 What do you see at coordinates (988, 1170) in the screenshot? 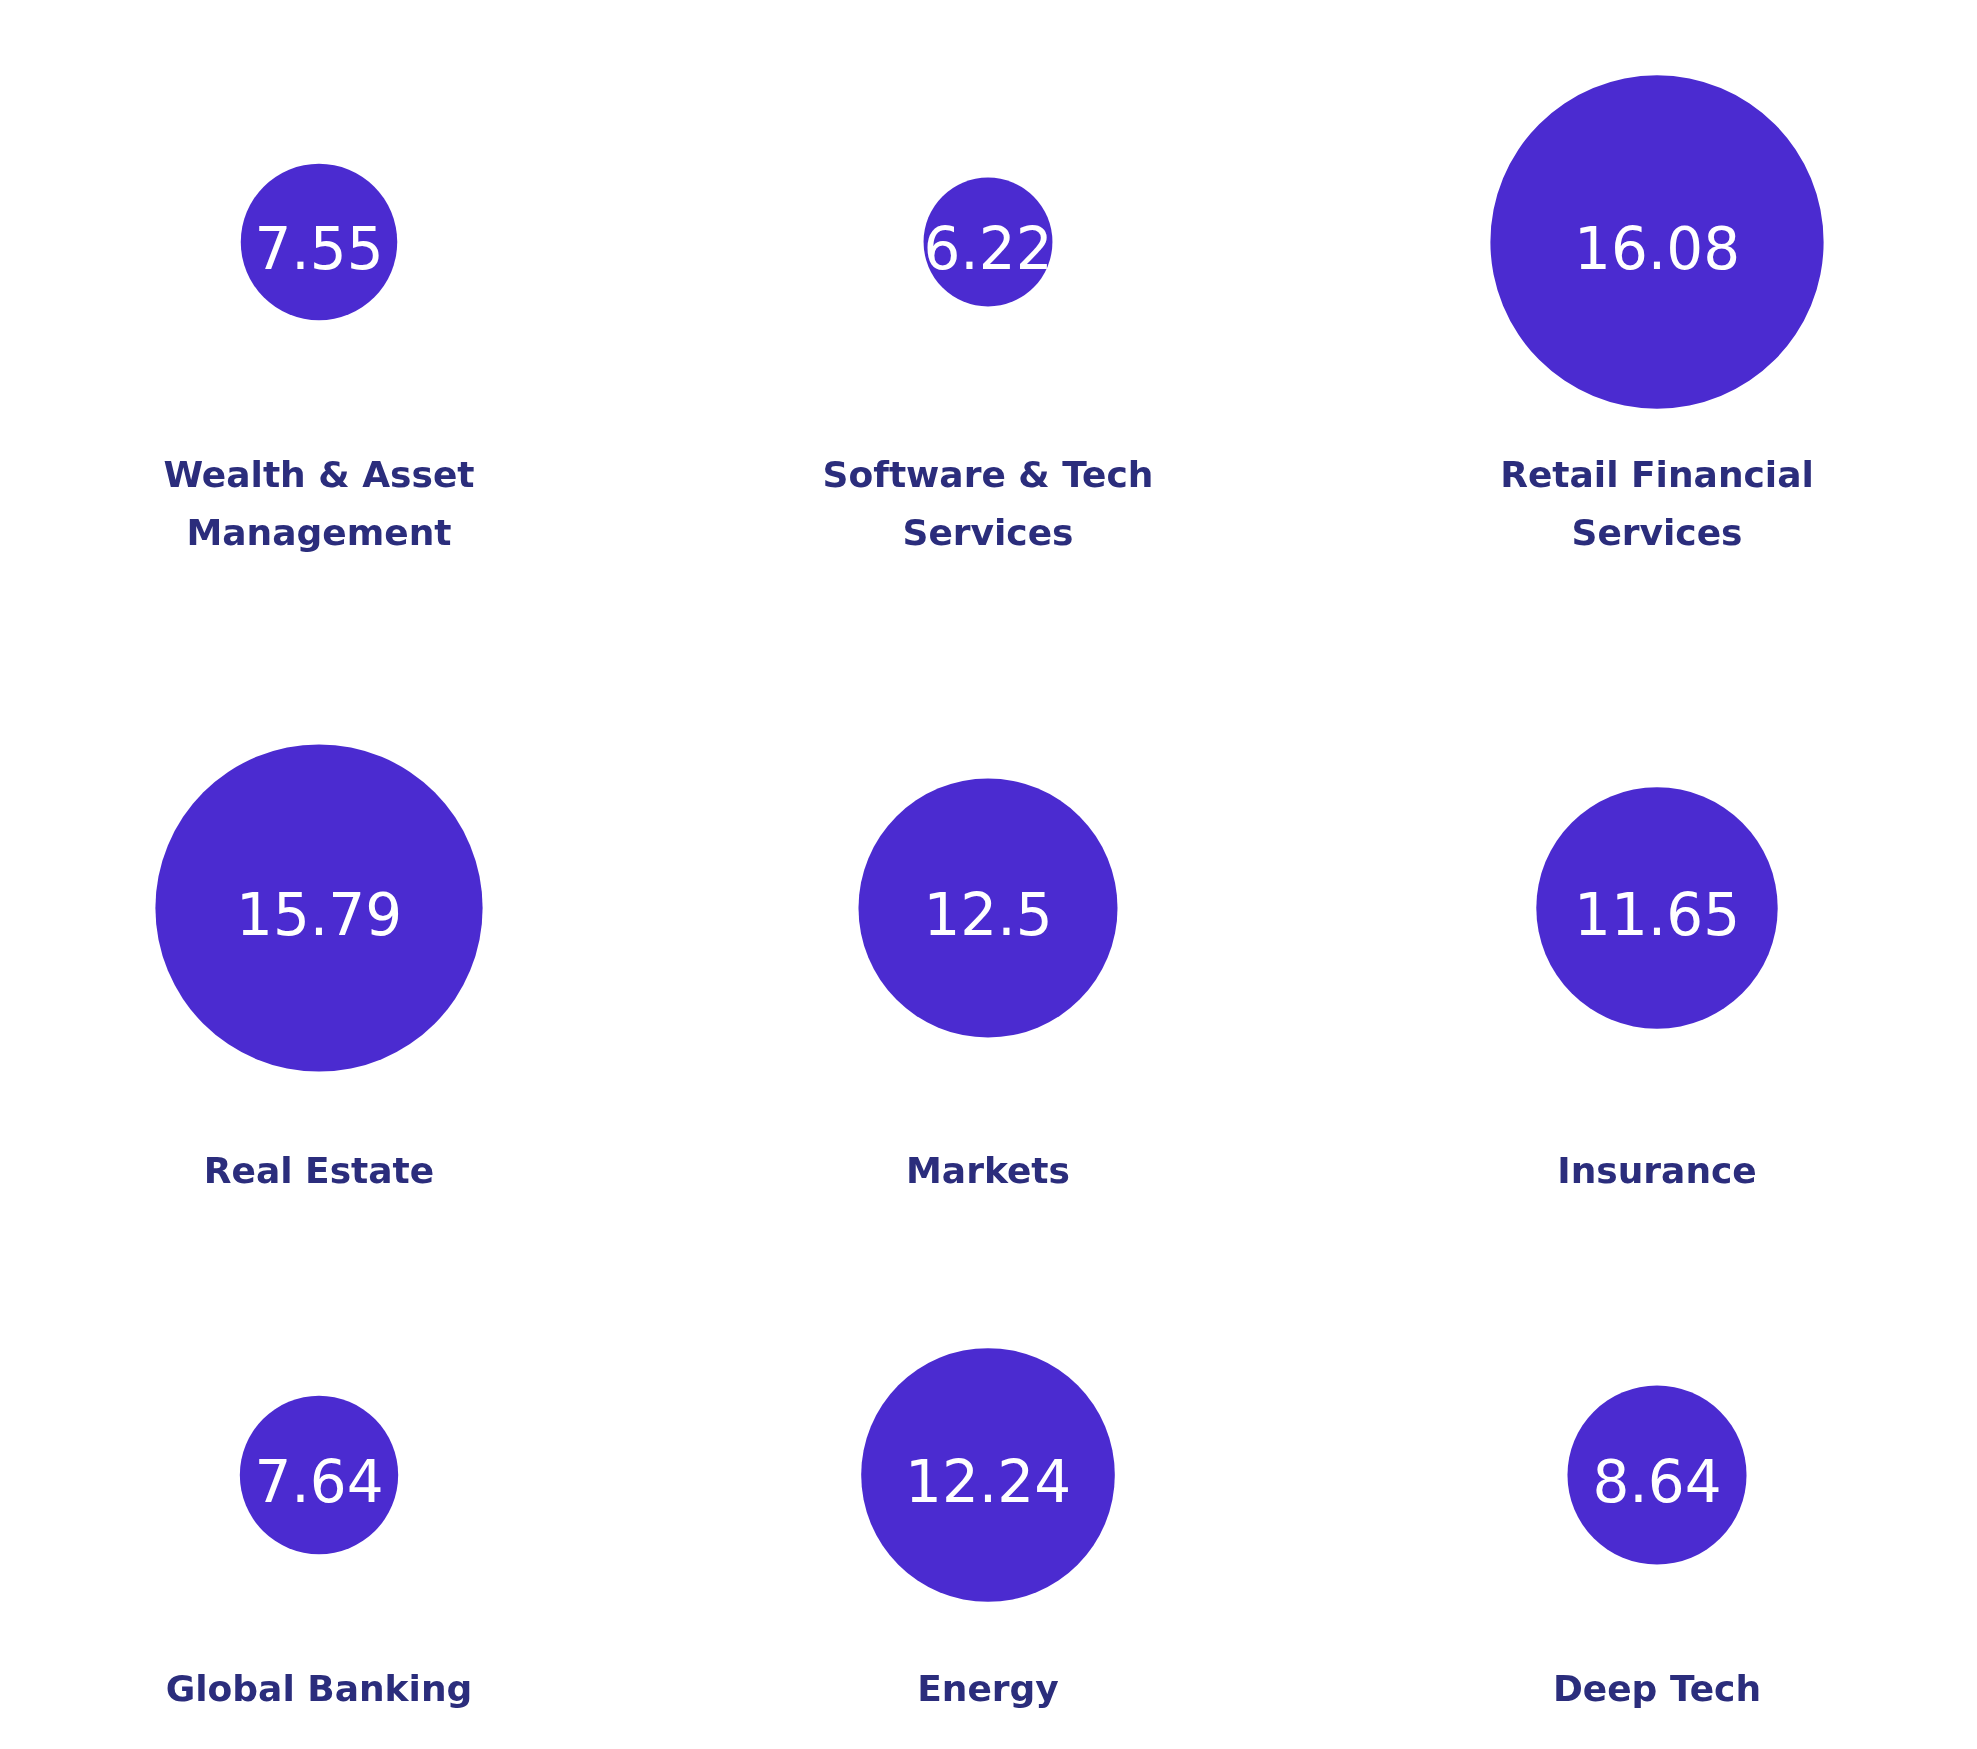
I see `category-label: Markets` at bounding box center [988, 1170].